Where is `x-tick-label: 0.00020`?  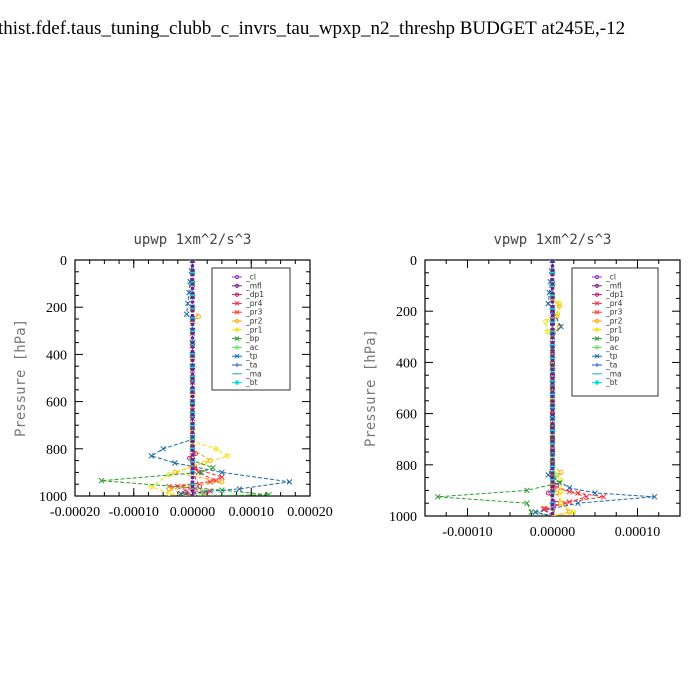
x-tick-label: 0.00020 is located at coordinates (310, 512).